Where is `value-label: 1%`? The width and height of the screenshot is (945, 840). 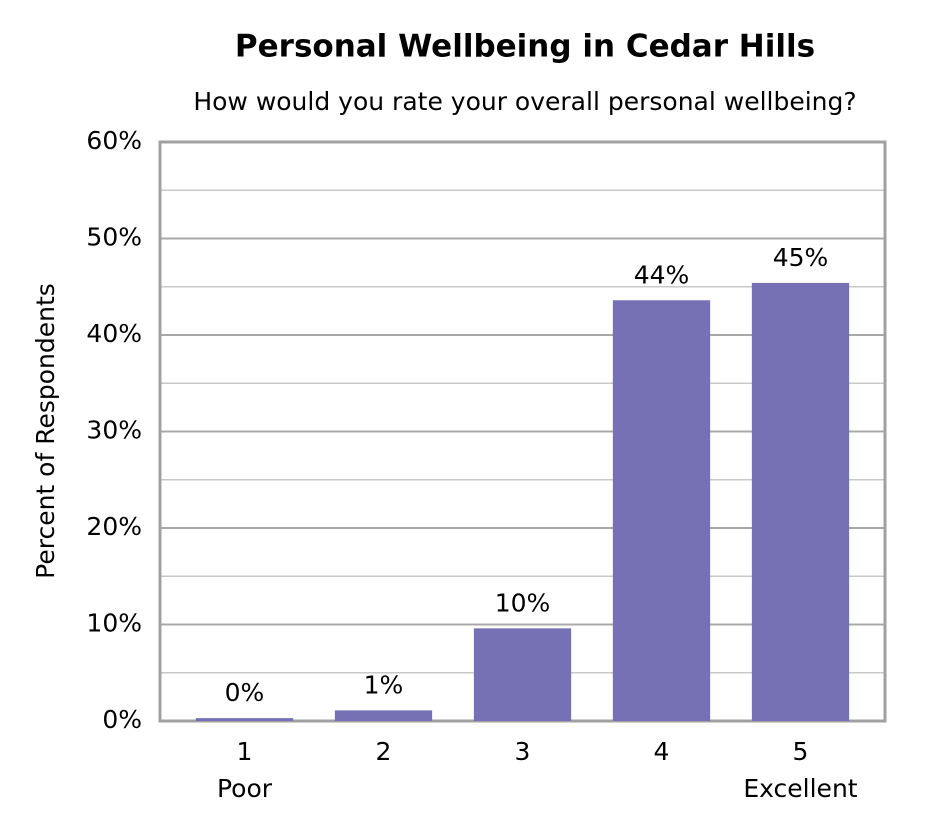 value-label: 1% is located at coordinates (384, 684).